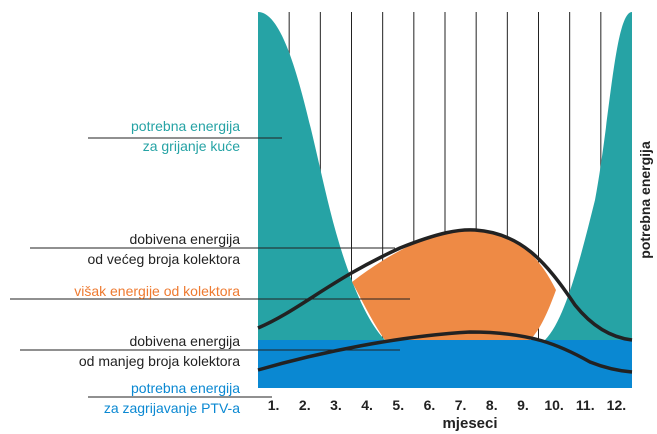 This screenshot has width=657, height=434. Describe the element at coordinates (191, 146) in the screenshot. I see `annotation: za grijanje kuće` at that location.